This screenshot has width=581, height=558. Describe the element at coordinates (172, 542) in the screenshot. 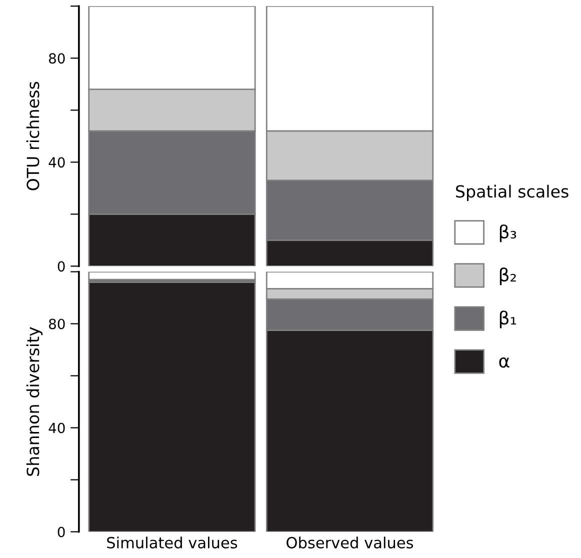

I see `x-tick-label: Simulated values` at that location.